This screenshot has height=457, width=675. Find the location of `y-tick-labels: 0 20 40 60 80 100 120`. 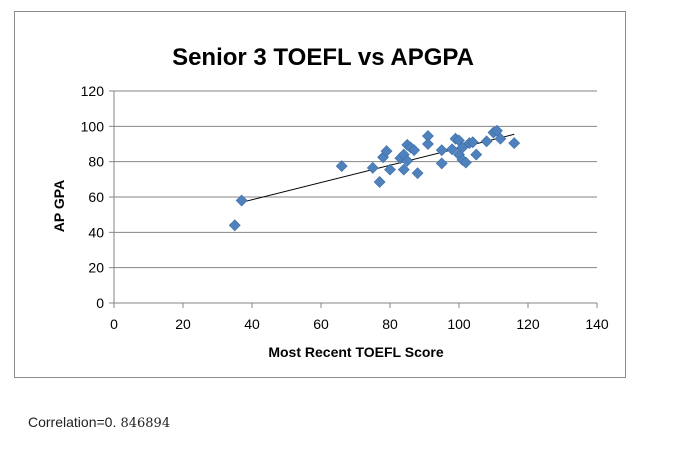

y-tick-labels: 0 20 40 60 80 100 120 is located at coordinates (93, 197).